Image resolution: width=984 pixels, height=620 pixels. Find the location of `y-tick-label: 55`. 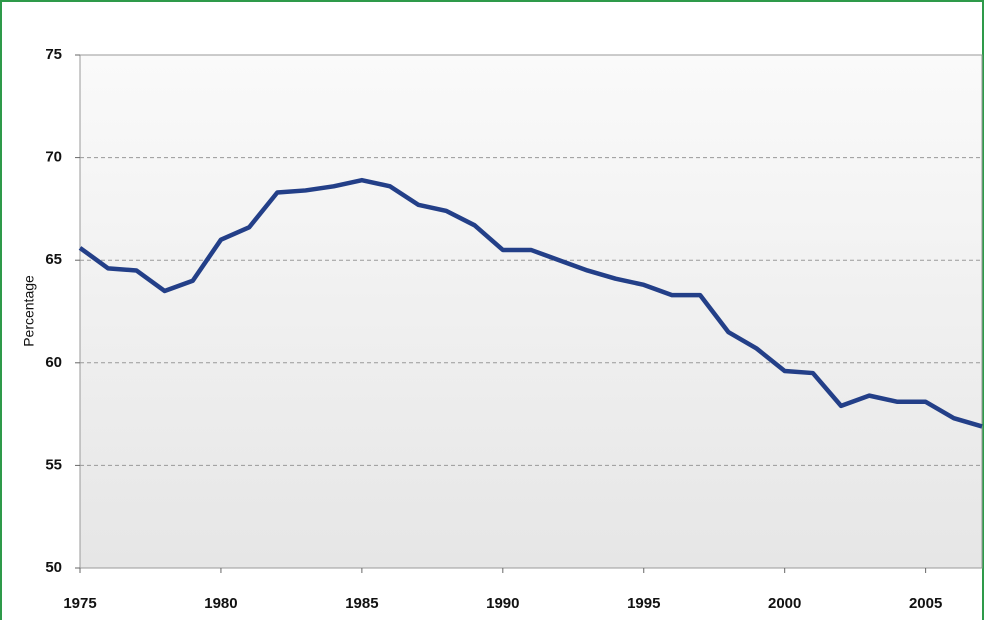

y-tick-label: 55 is located at coordinates (53, 464).